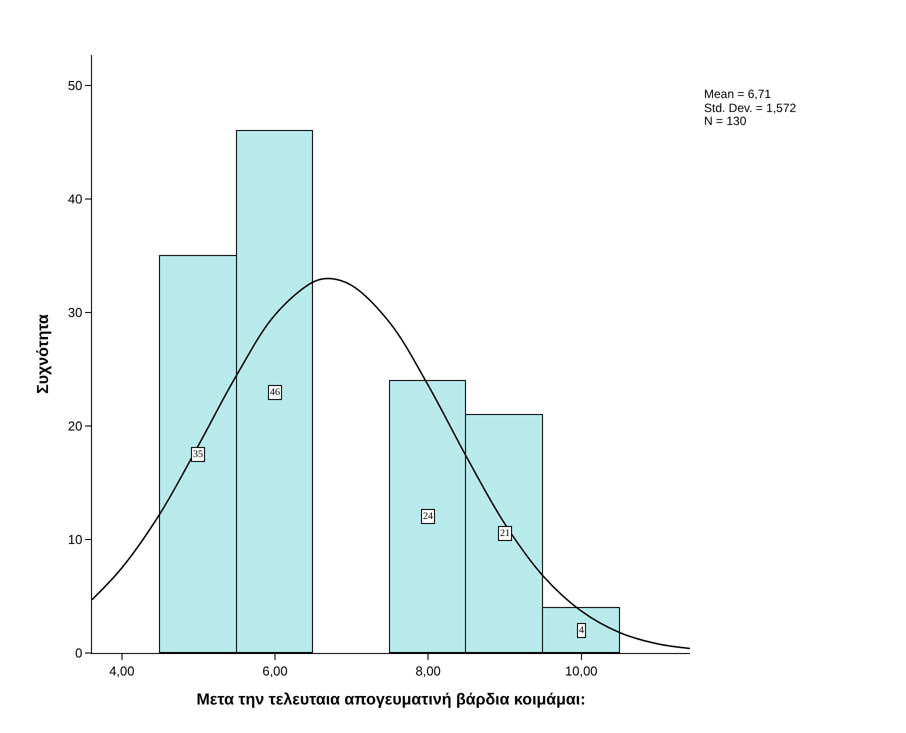 The width and height of the screenshot is (906, 733). Describe the element at coordinates (428, 516) in the screenshot. I see `data-label: 24` at that location.